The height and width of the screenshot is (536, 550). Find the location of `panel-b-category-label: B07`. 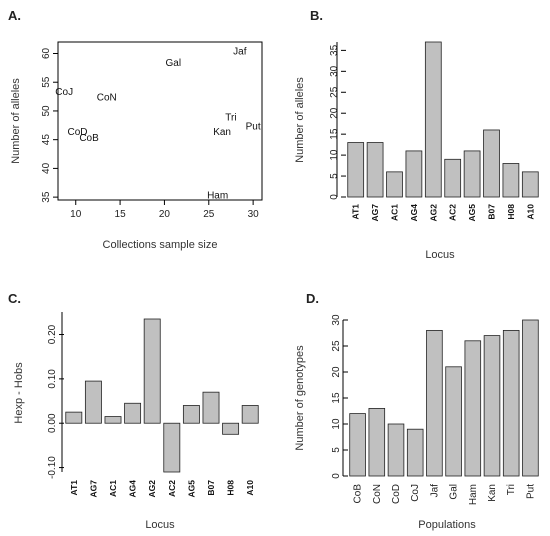

panel-b-category-label: B07 is located at coordinates (492, 212).